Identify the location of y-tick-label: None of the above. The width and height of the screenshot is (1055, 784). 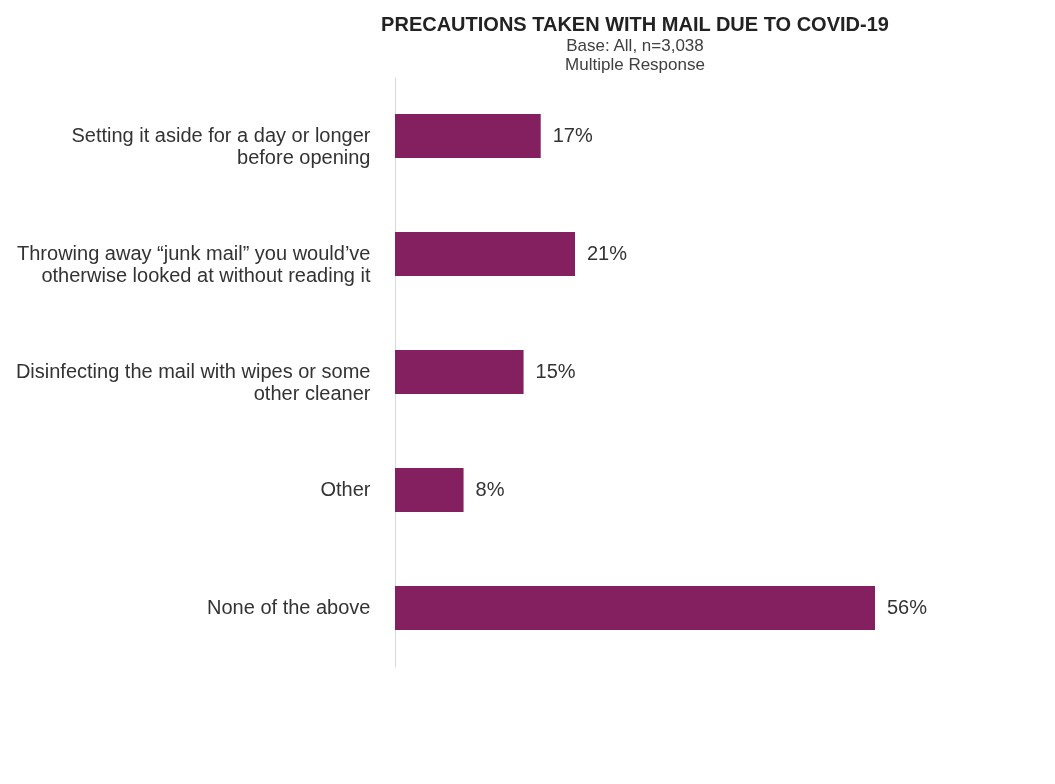
(289, 607).